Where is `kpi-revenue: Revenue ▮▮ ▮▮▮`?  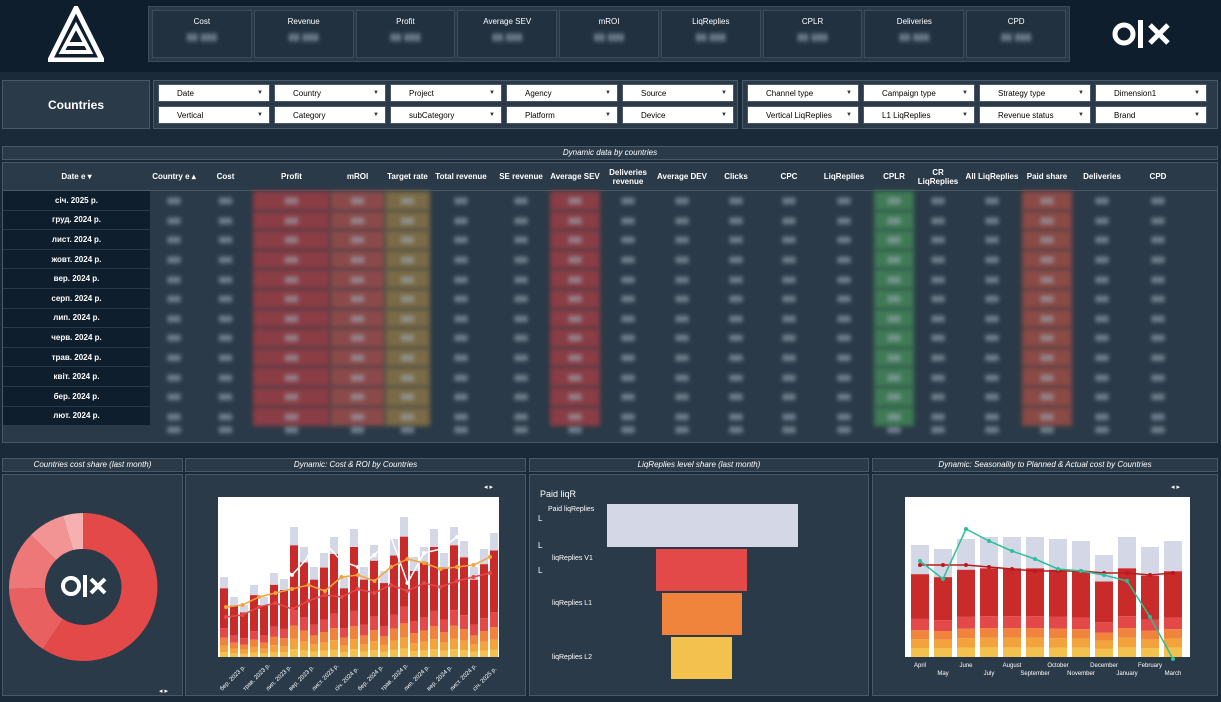
kpi-revenue: Revenue ▮▮ ▮▮▮ is located at coordinates (303, 34).